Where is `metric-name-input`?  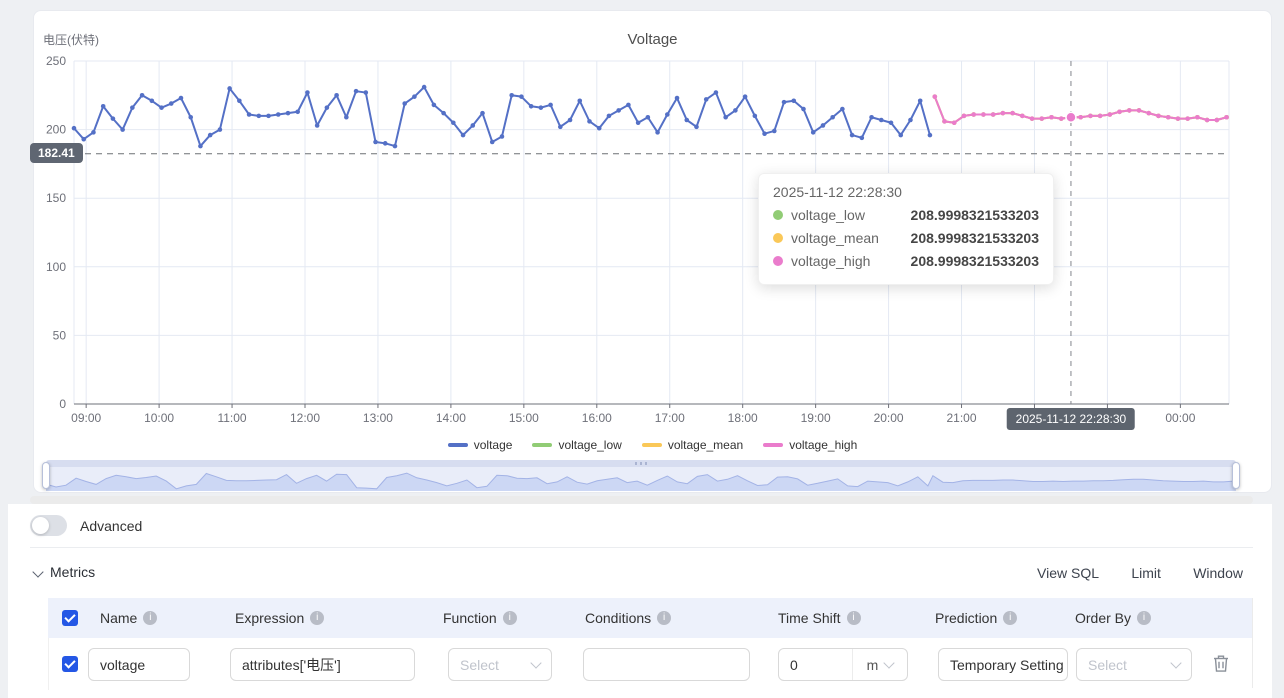 metric-name-input is located at coordinates (139, 664).